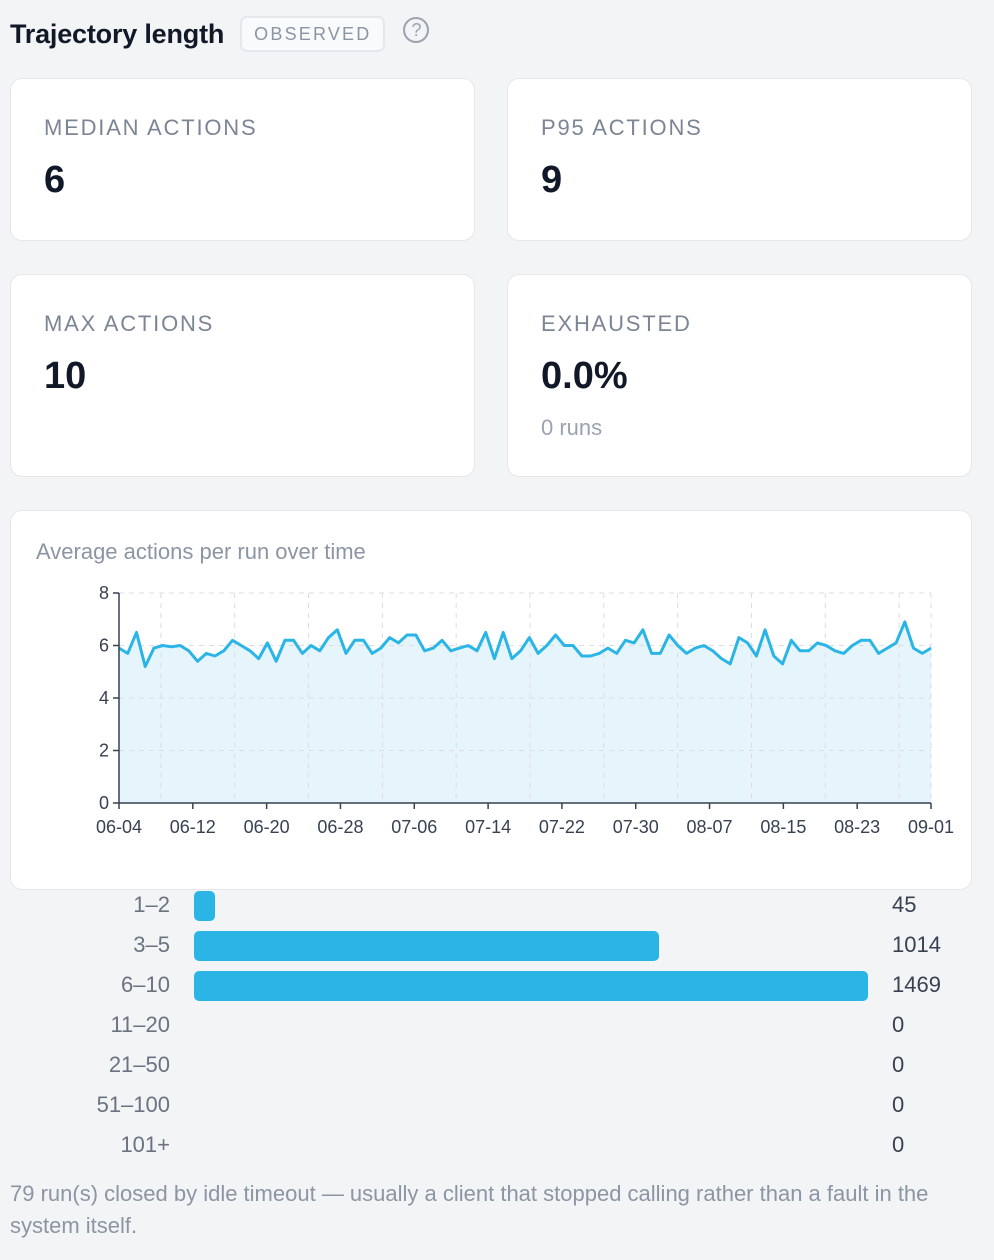 This screenshot has width=994, height=1260. Describe the element at coordinates (151, 127) in the screenshot. I see `stat-label: MEDIAN ACTIONS` at that location.